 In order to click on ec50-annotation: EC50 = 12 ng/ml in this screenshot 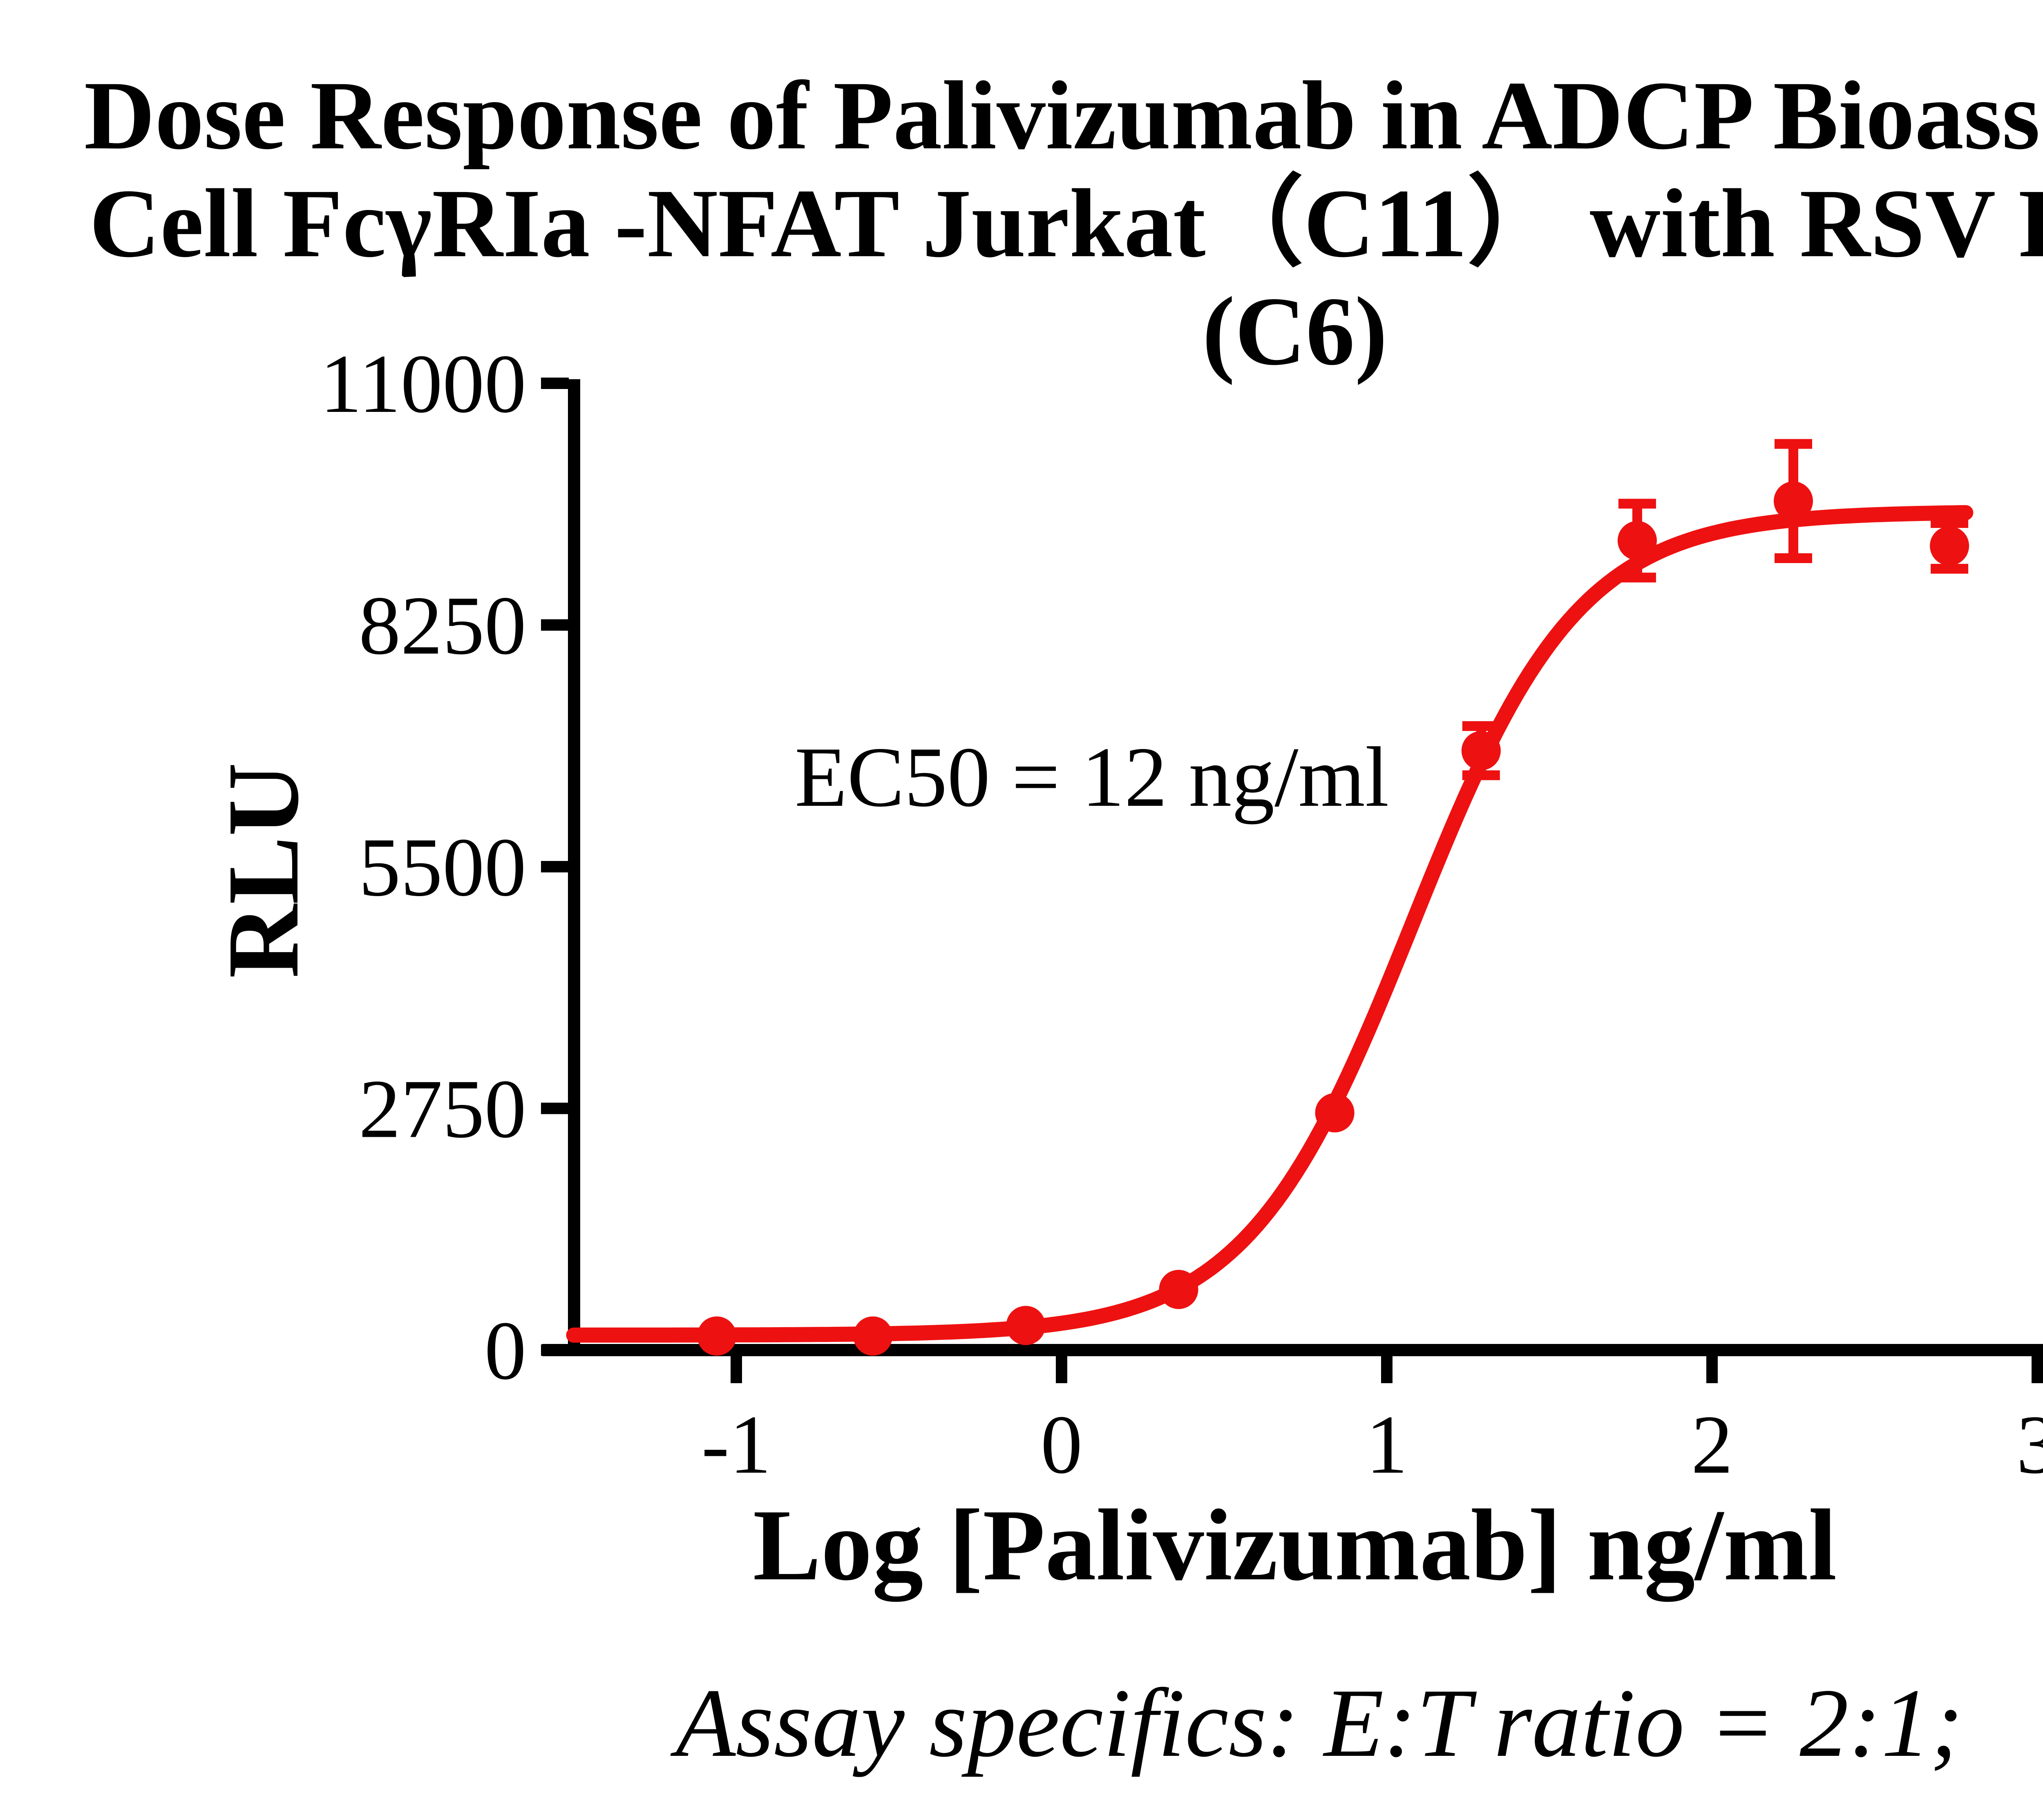, I will do `click(1092, 777)`.